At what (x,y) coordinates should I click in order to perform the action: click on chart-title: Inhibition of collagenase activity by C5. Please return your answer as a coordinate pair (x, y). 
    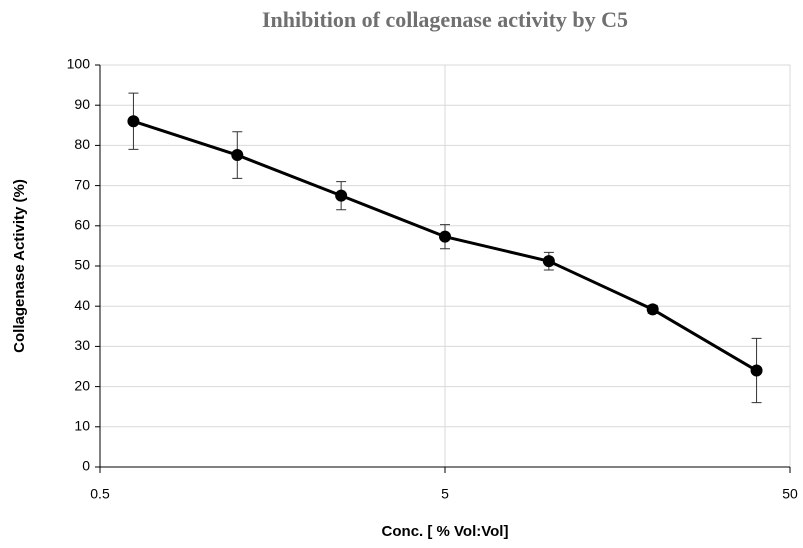
    Looking at the image, I should click on (445, 19).